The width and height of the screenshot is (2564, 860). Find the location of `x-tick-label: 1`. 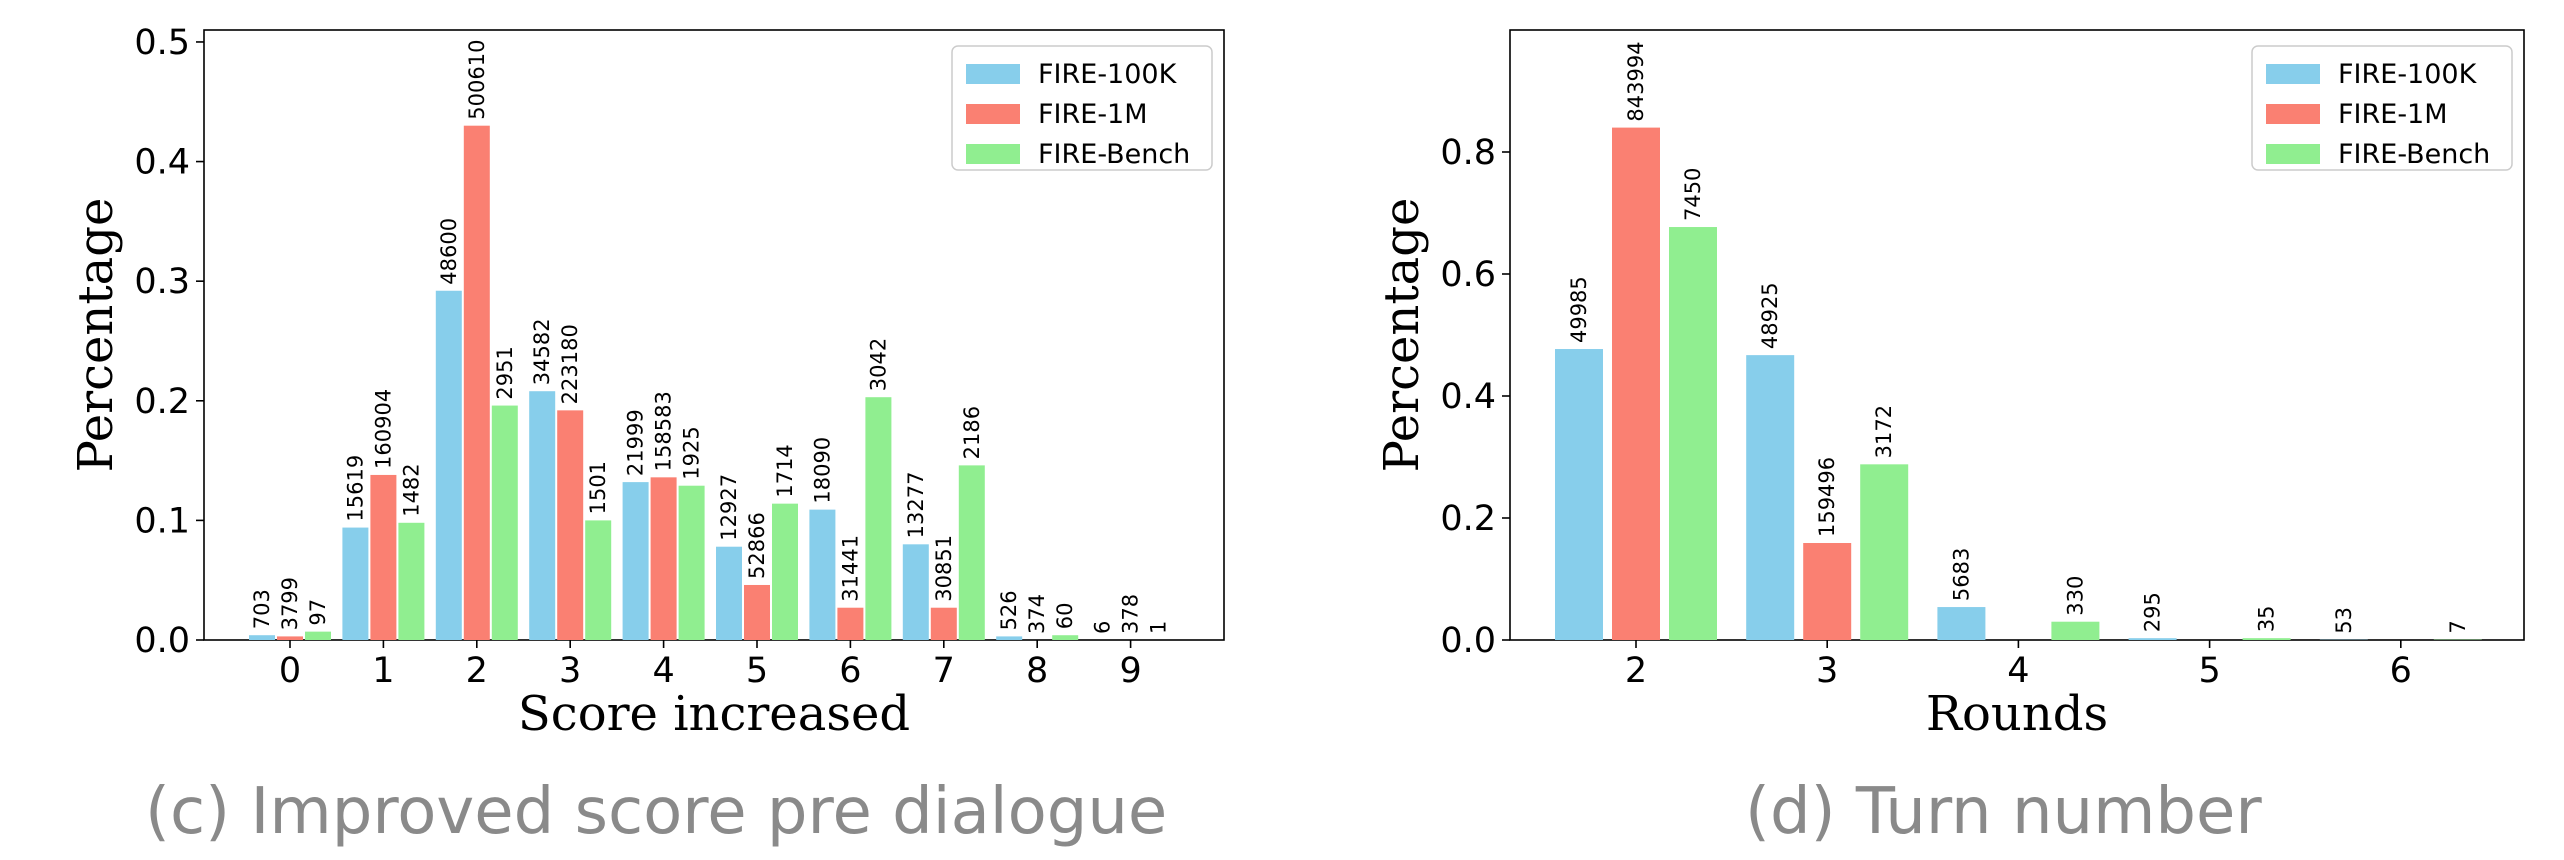

x-tick-label: 1 is located at coordinates (383, 671).